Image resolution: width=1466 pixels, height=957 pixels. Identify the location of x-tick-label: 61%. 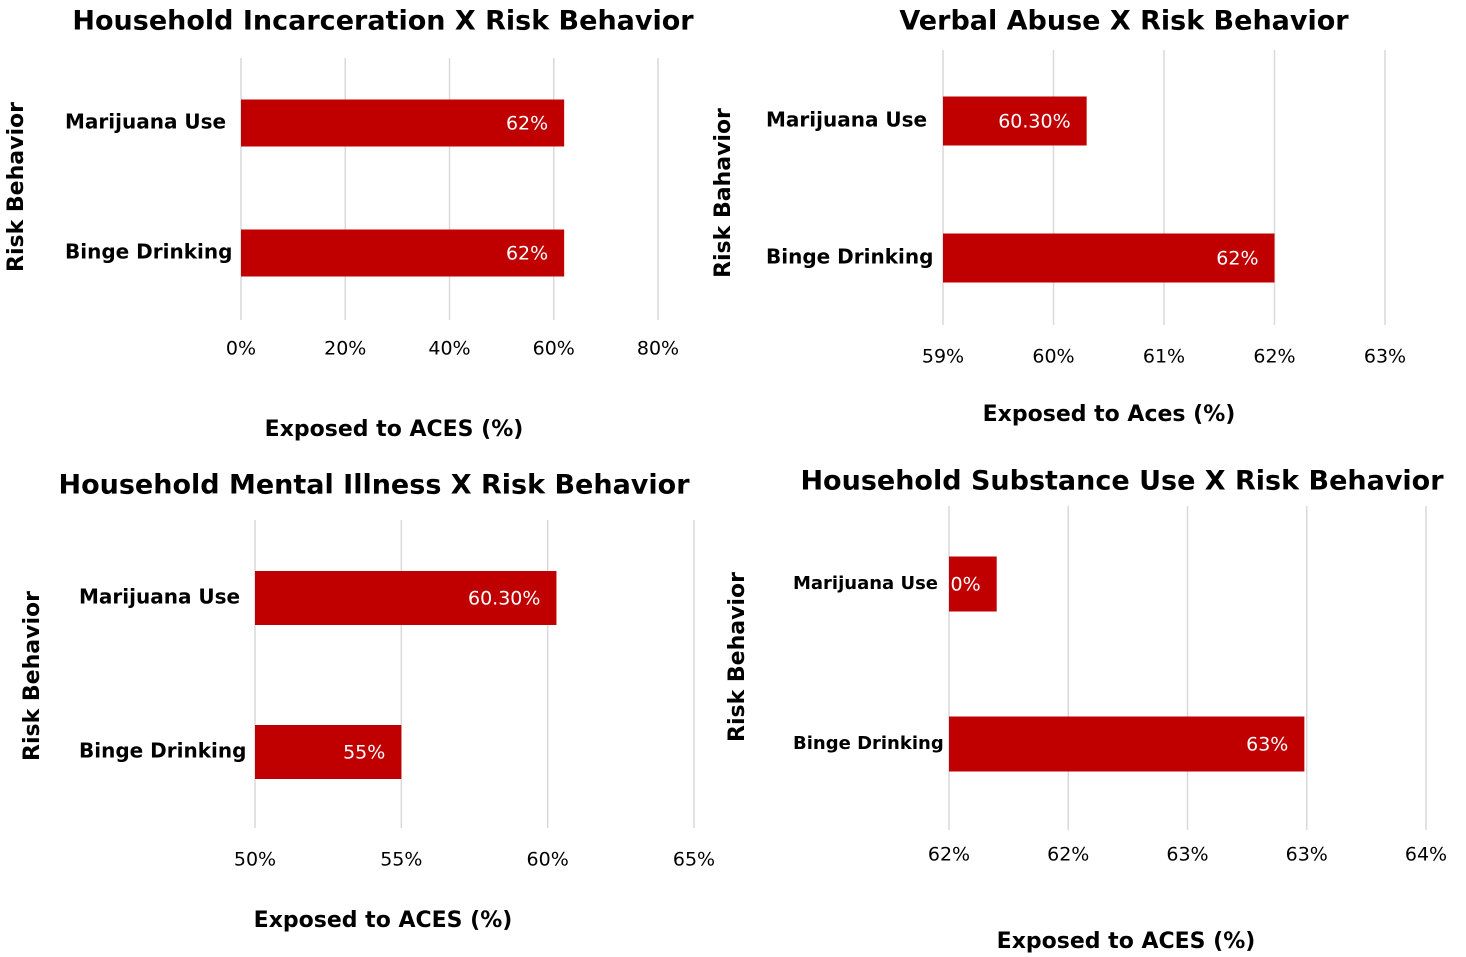
(1164, 357).